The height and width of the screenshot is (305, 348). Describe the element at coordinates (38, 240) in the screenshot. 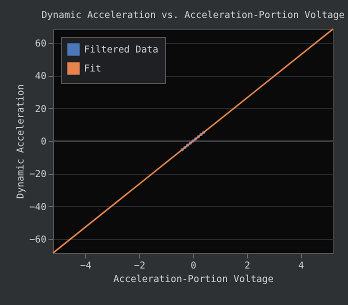

I see `y-tick-label: −60` at that location.